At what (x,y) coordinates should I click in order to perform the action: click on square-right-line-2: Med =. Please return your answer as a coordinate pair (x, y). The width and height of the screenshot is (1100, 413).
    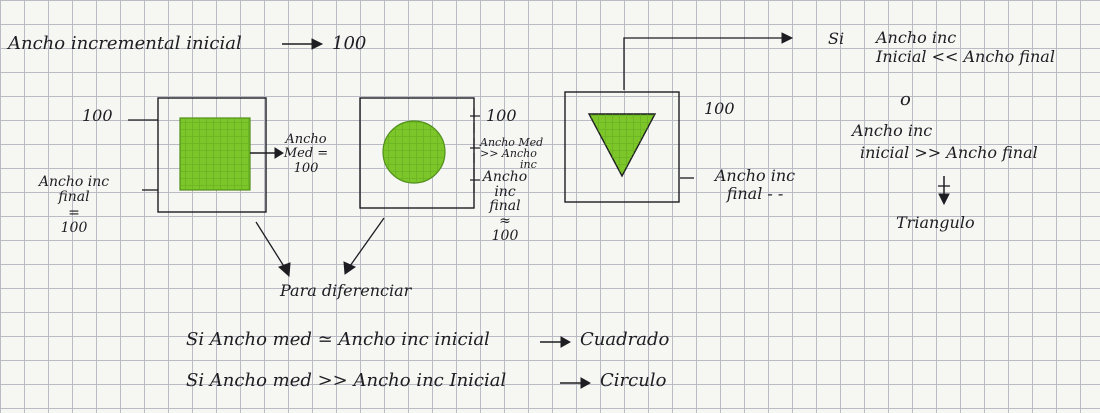
    Looking at the image, I should click on (306, 154).